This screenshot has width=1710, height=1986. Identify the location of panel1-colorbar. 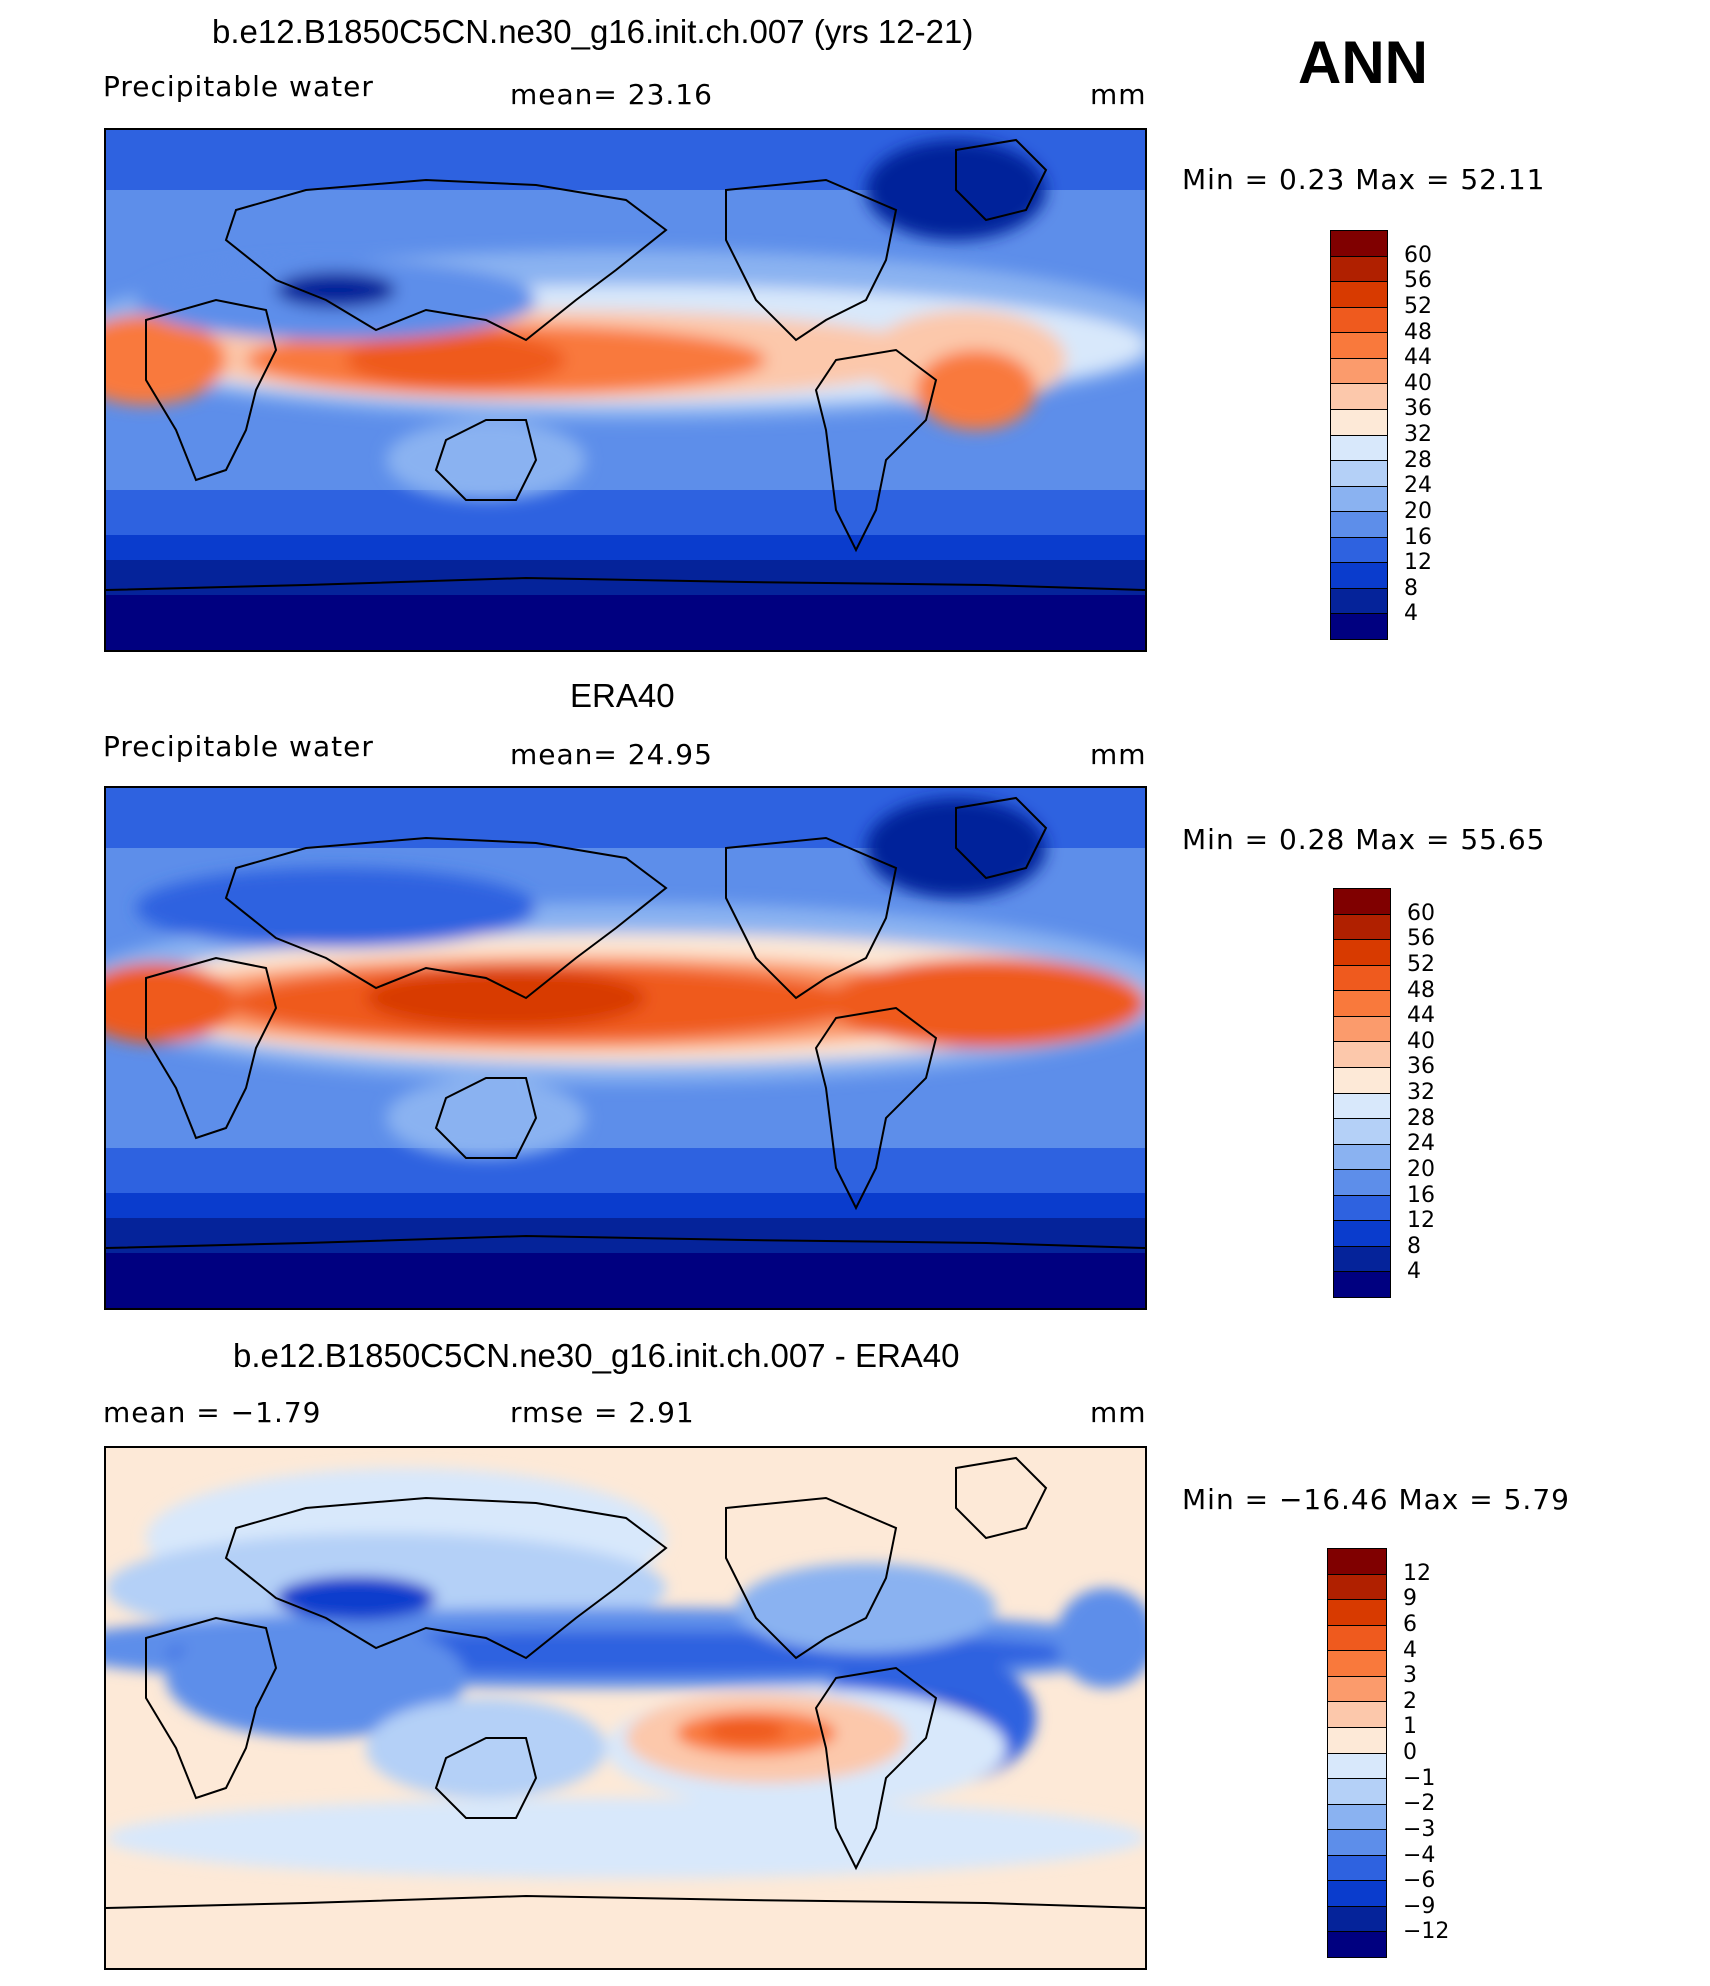
(1359, 435).